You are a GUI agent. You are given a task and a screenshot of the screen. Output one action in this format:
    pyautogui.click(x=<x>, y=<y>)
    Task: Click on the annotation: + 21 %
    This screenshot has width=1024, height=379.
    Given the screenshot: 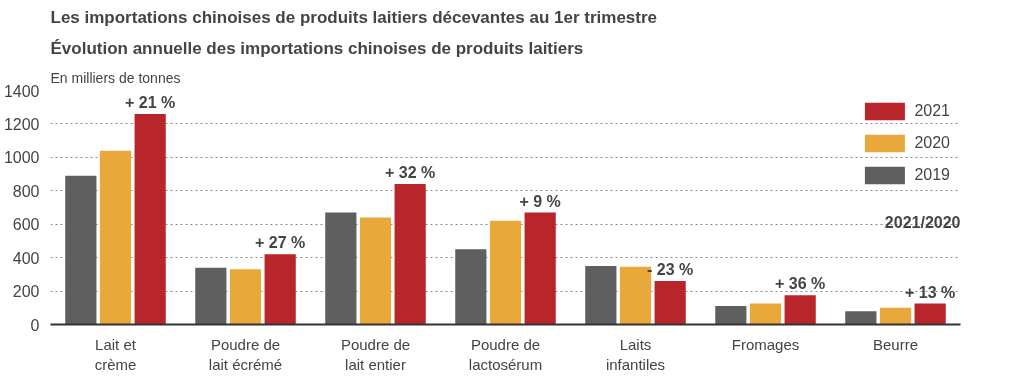 What is the action you would take?
    pyautogui.click(x=150, y=102)
    